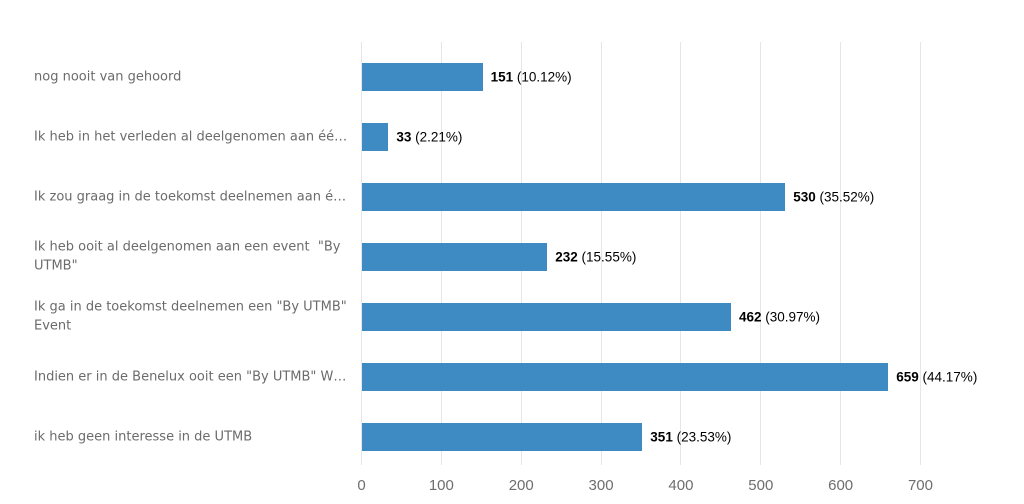 Image resolution: width=1024 pixels, height=504 pixels. Describe the element at coordinates (502, 77) in the screenshot. I see `value-count: 151` at that location.